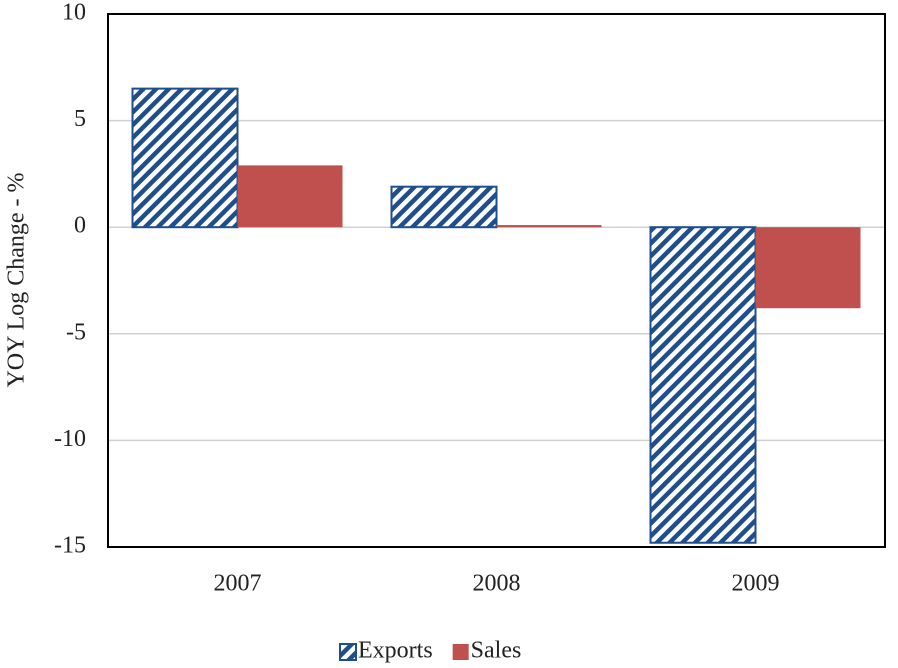 The image size is (898, 668). Describe the element at coordinates (80, 226) in the screenshot. I see `y-tick-label: 0` at that location.